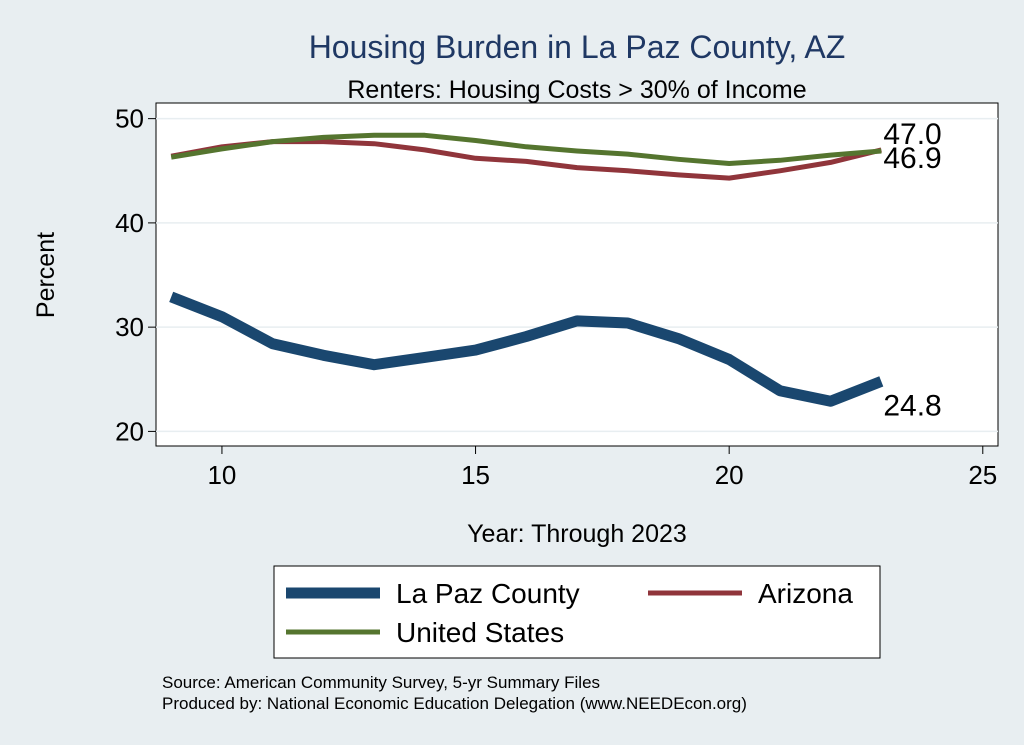 The image size is (1024, 745). I want to click on x-axis-label: Year: Through 2023, so click(577, 534).